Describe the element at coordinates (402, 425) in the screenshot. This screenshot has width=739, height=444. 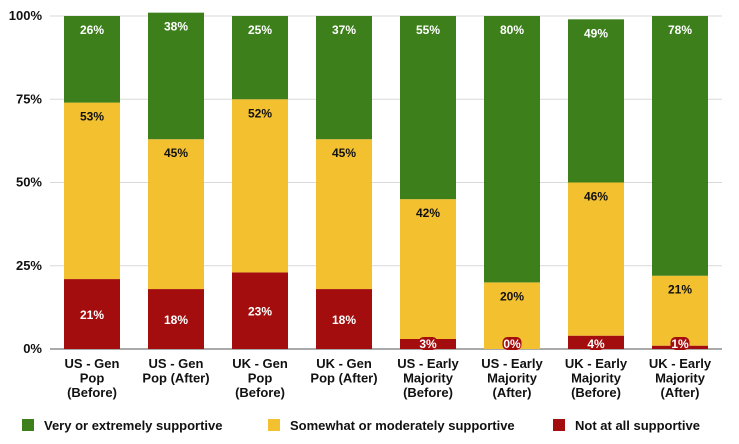
I see `legend-label: Somewhat or moderately supportive` at that location.